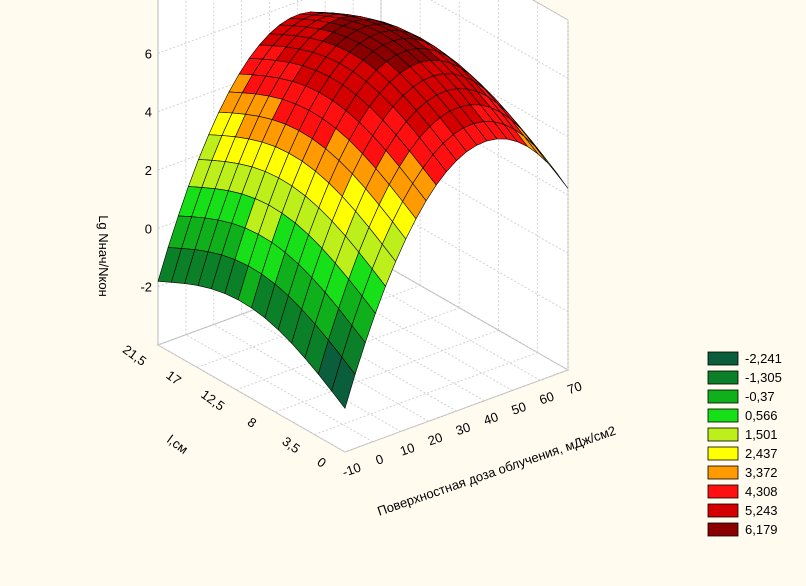  What do you see at coordinates (574, 387) in the screenshot?
I see `x-tick-label: 70` at bounding box center [574, 387].